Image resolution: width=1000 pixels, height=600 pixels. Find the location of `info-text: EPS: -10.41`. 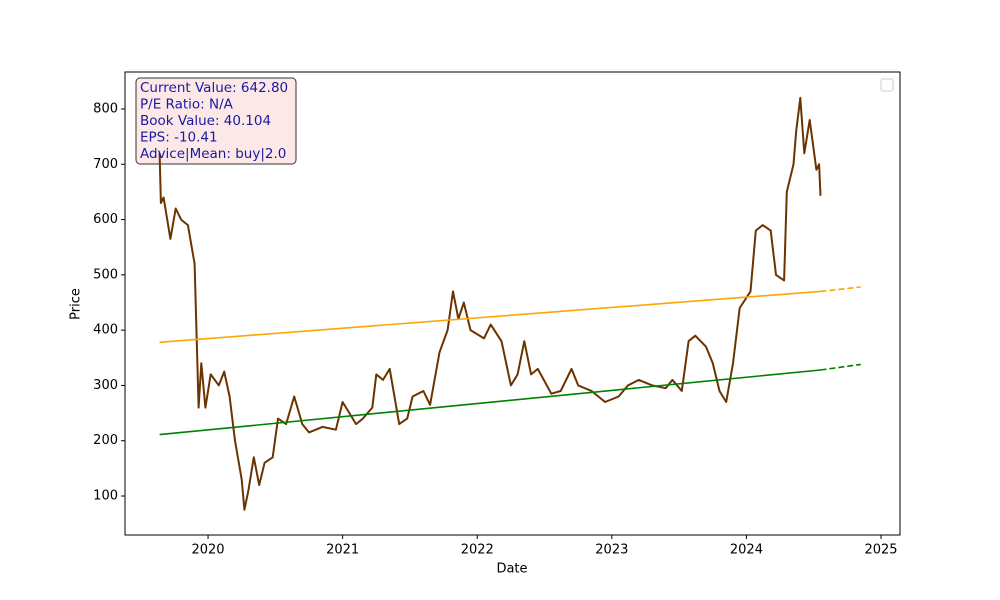

info-text: EPS: -10.41 is located at coordinates (179, 138).